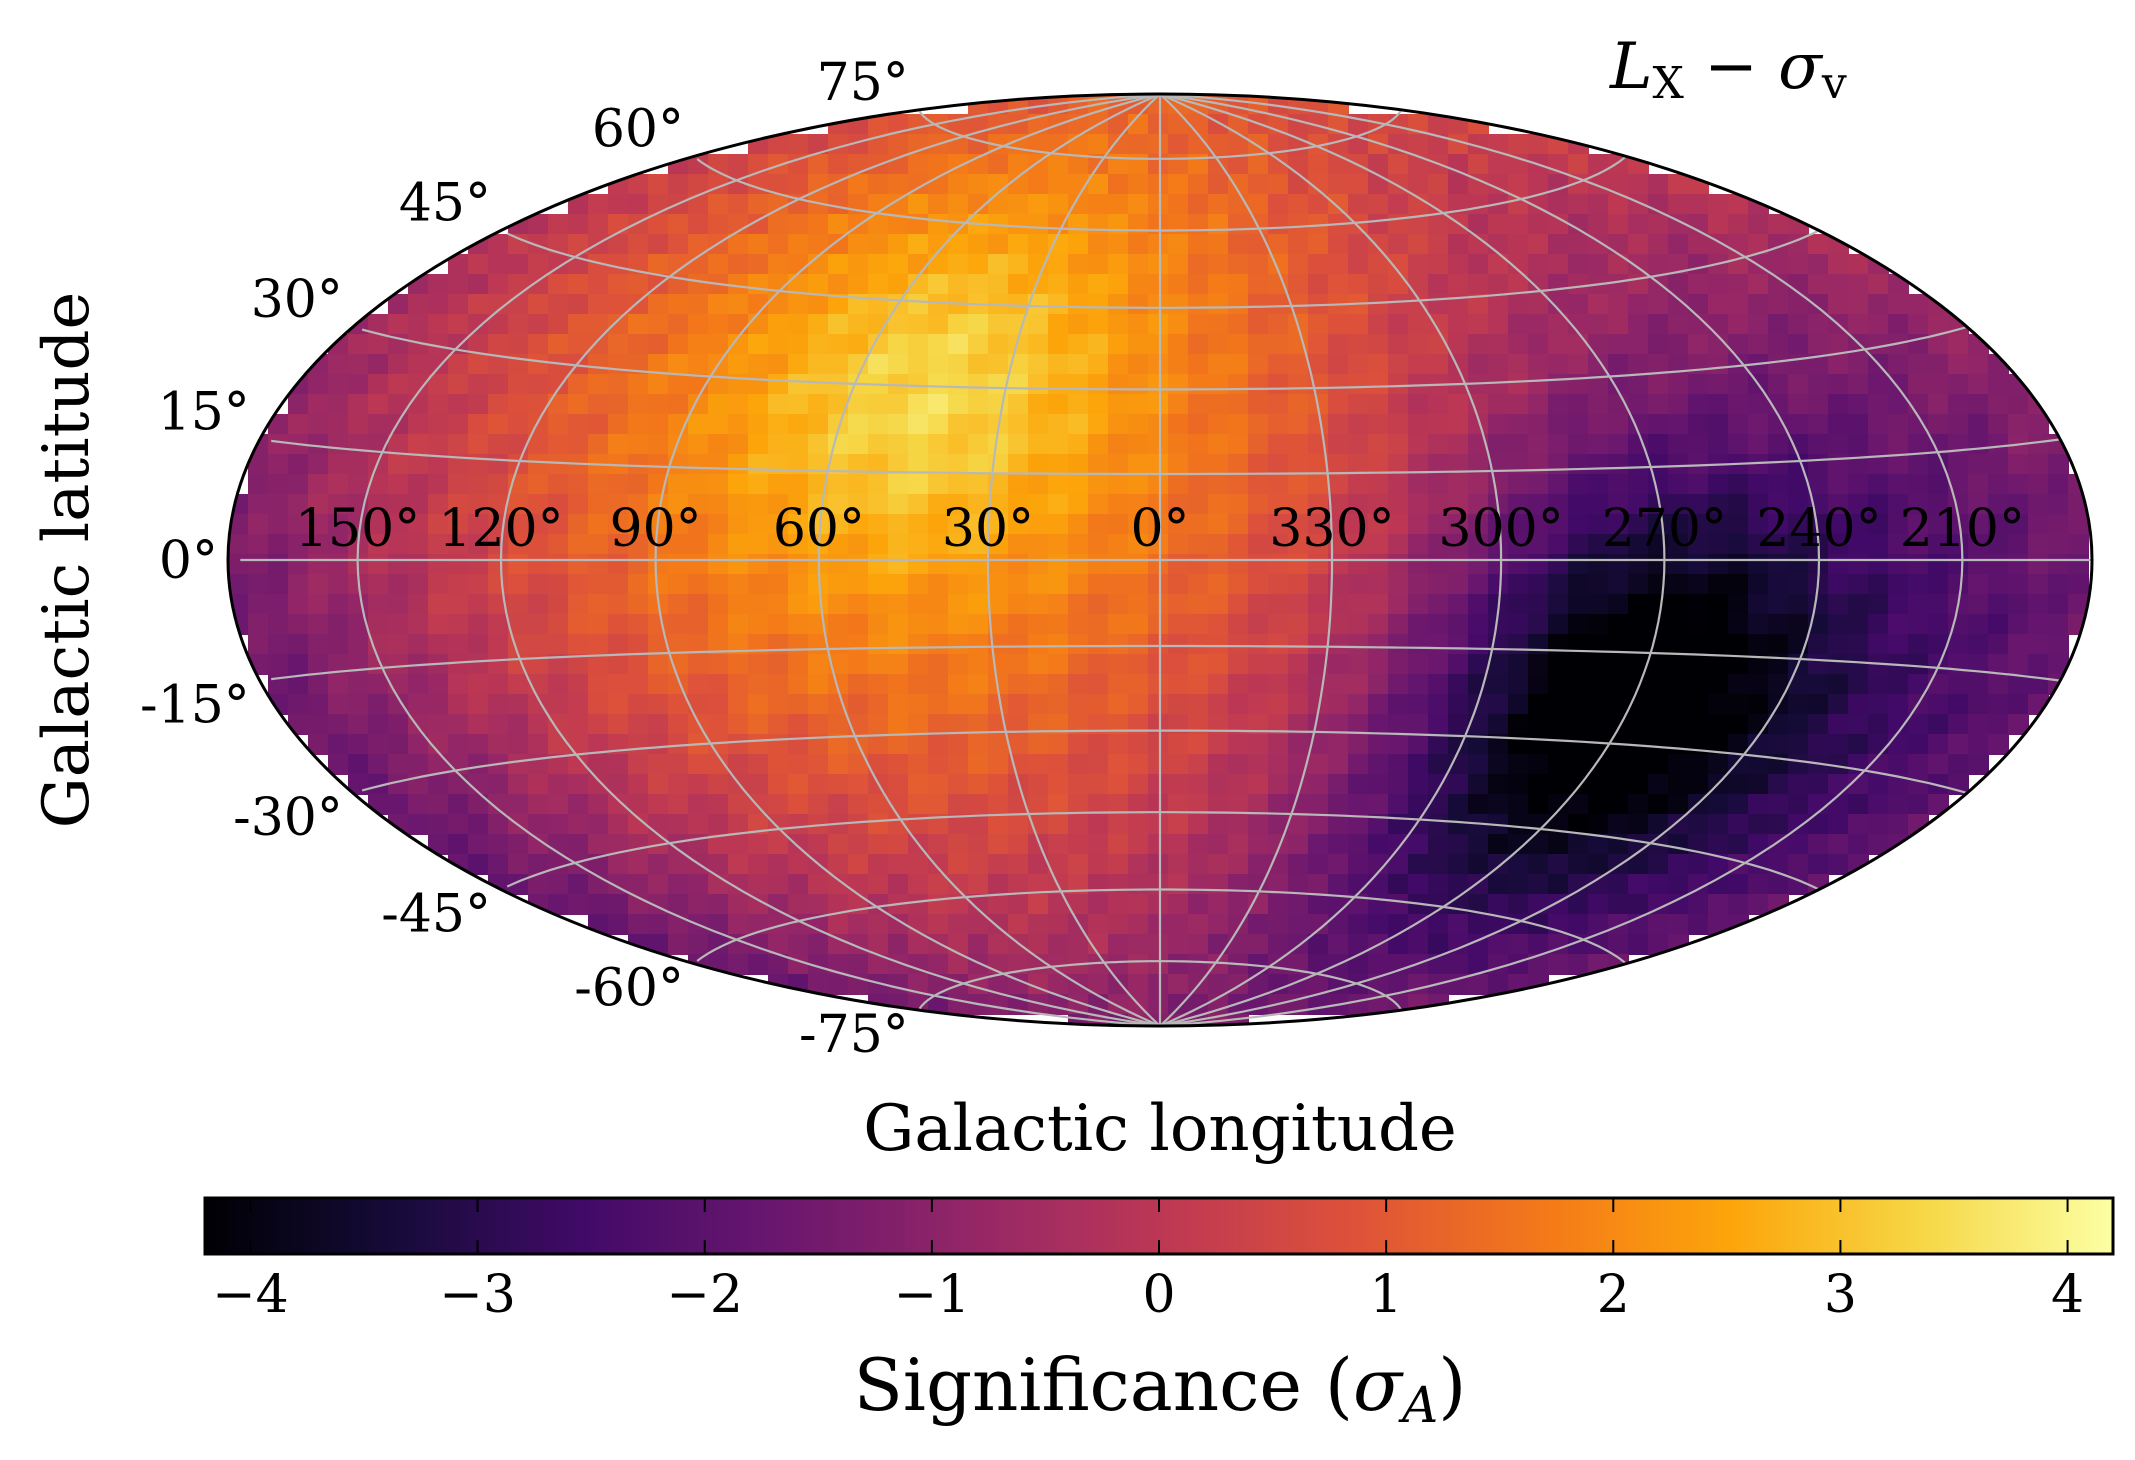 The image size is (2135, 1460). What do you see at coordinates (1840, 1295) in the screenshot?
I see `colorbar-tick-label: 3` at bounding box center [1840, 1295].